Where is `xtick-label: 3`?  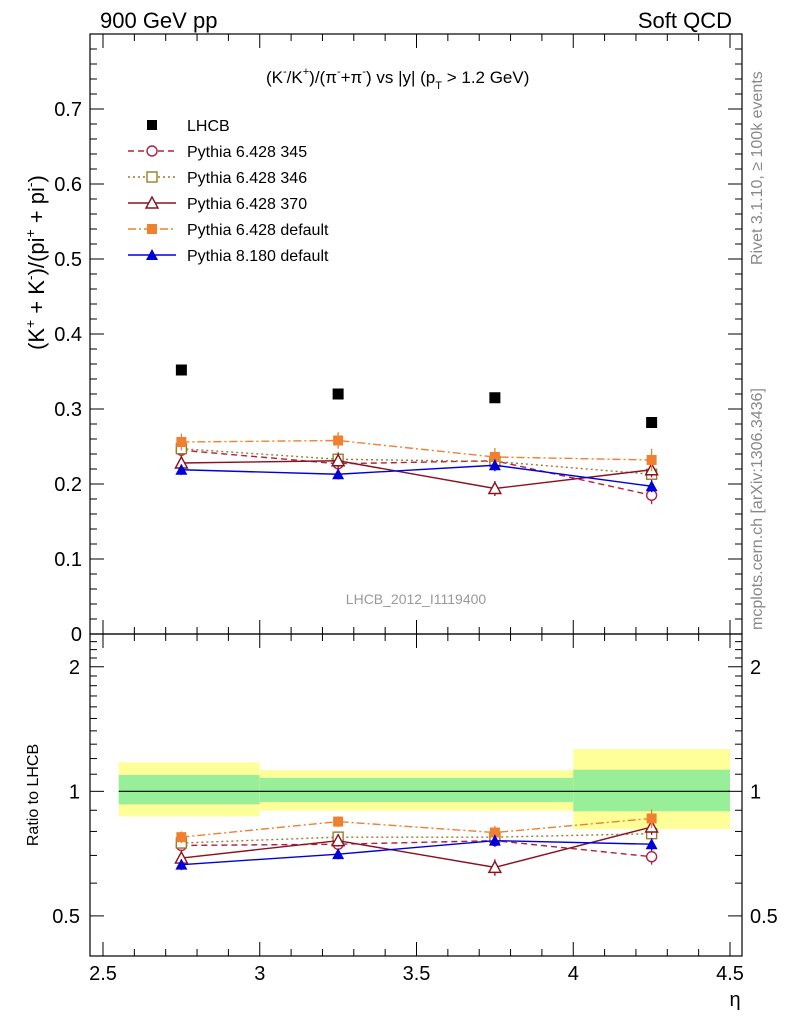
xtick-label: 3 is located at coordinates (259, 974).